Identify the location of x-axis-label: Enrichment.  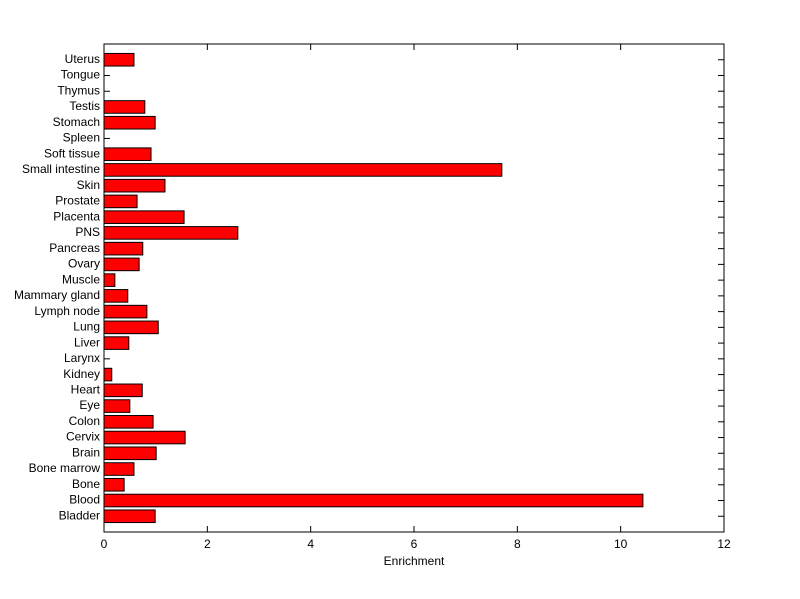
(414, 561).